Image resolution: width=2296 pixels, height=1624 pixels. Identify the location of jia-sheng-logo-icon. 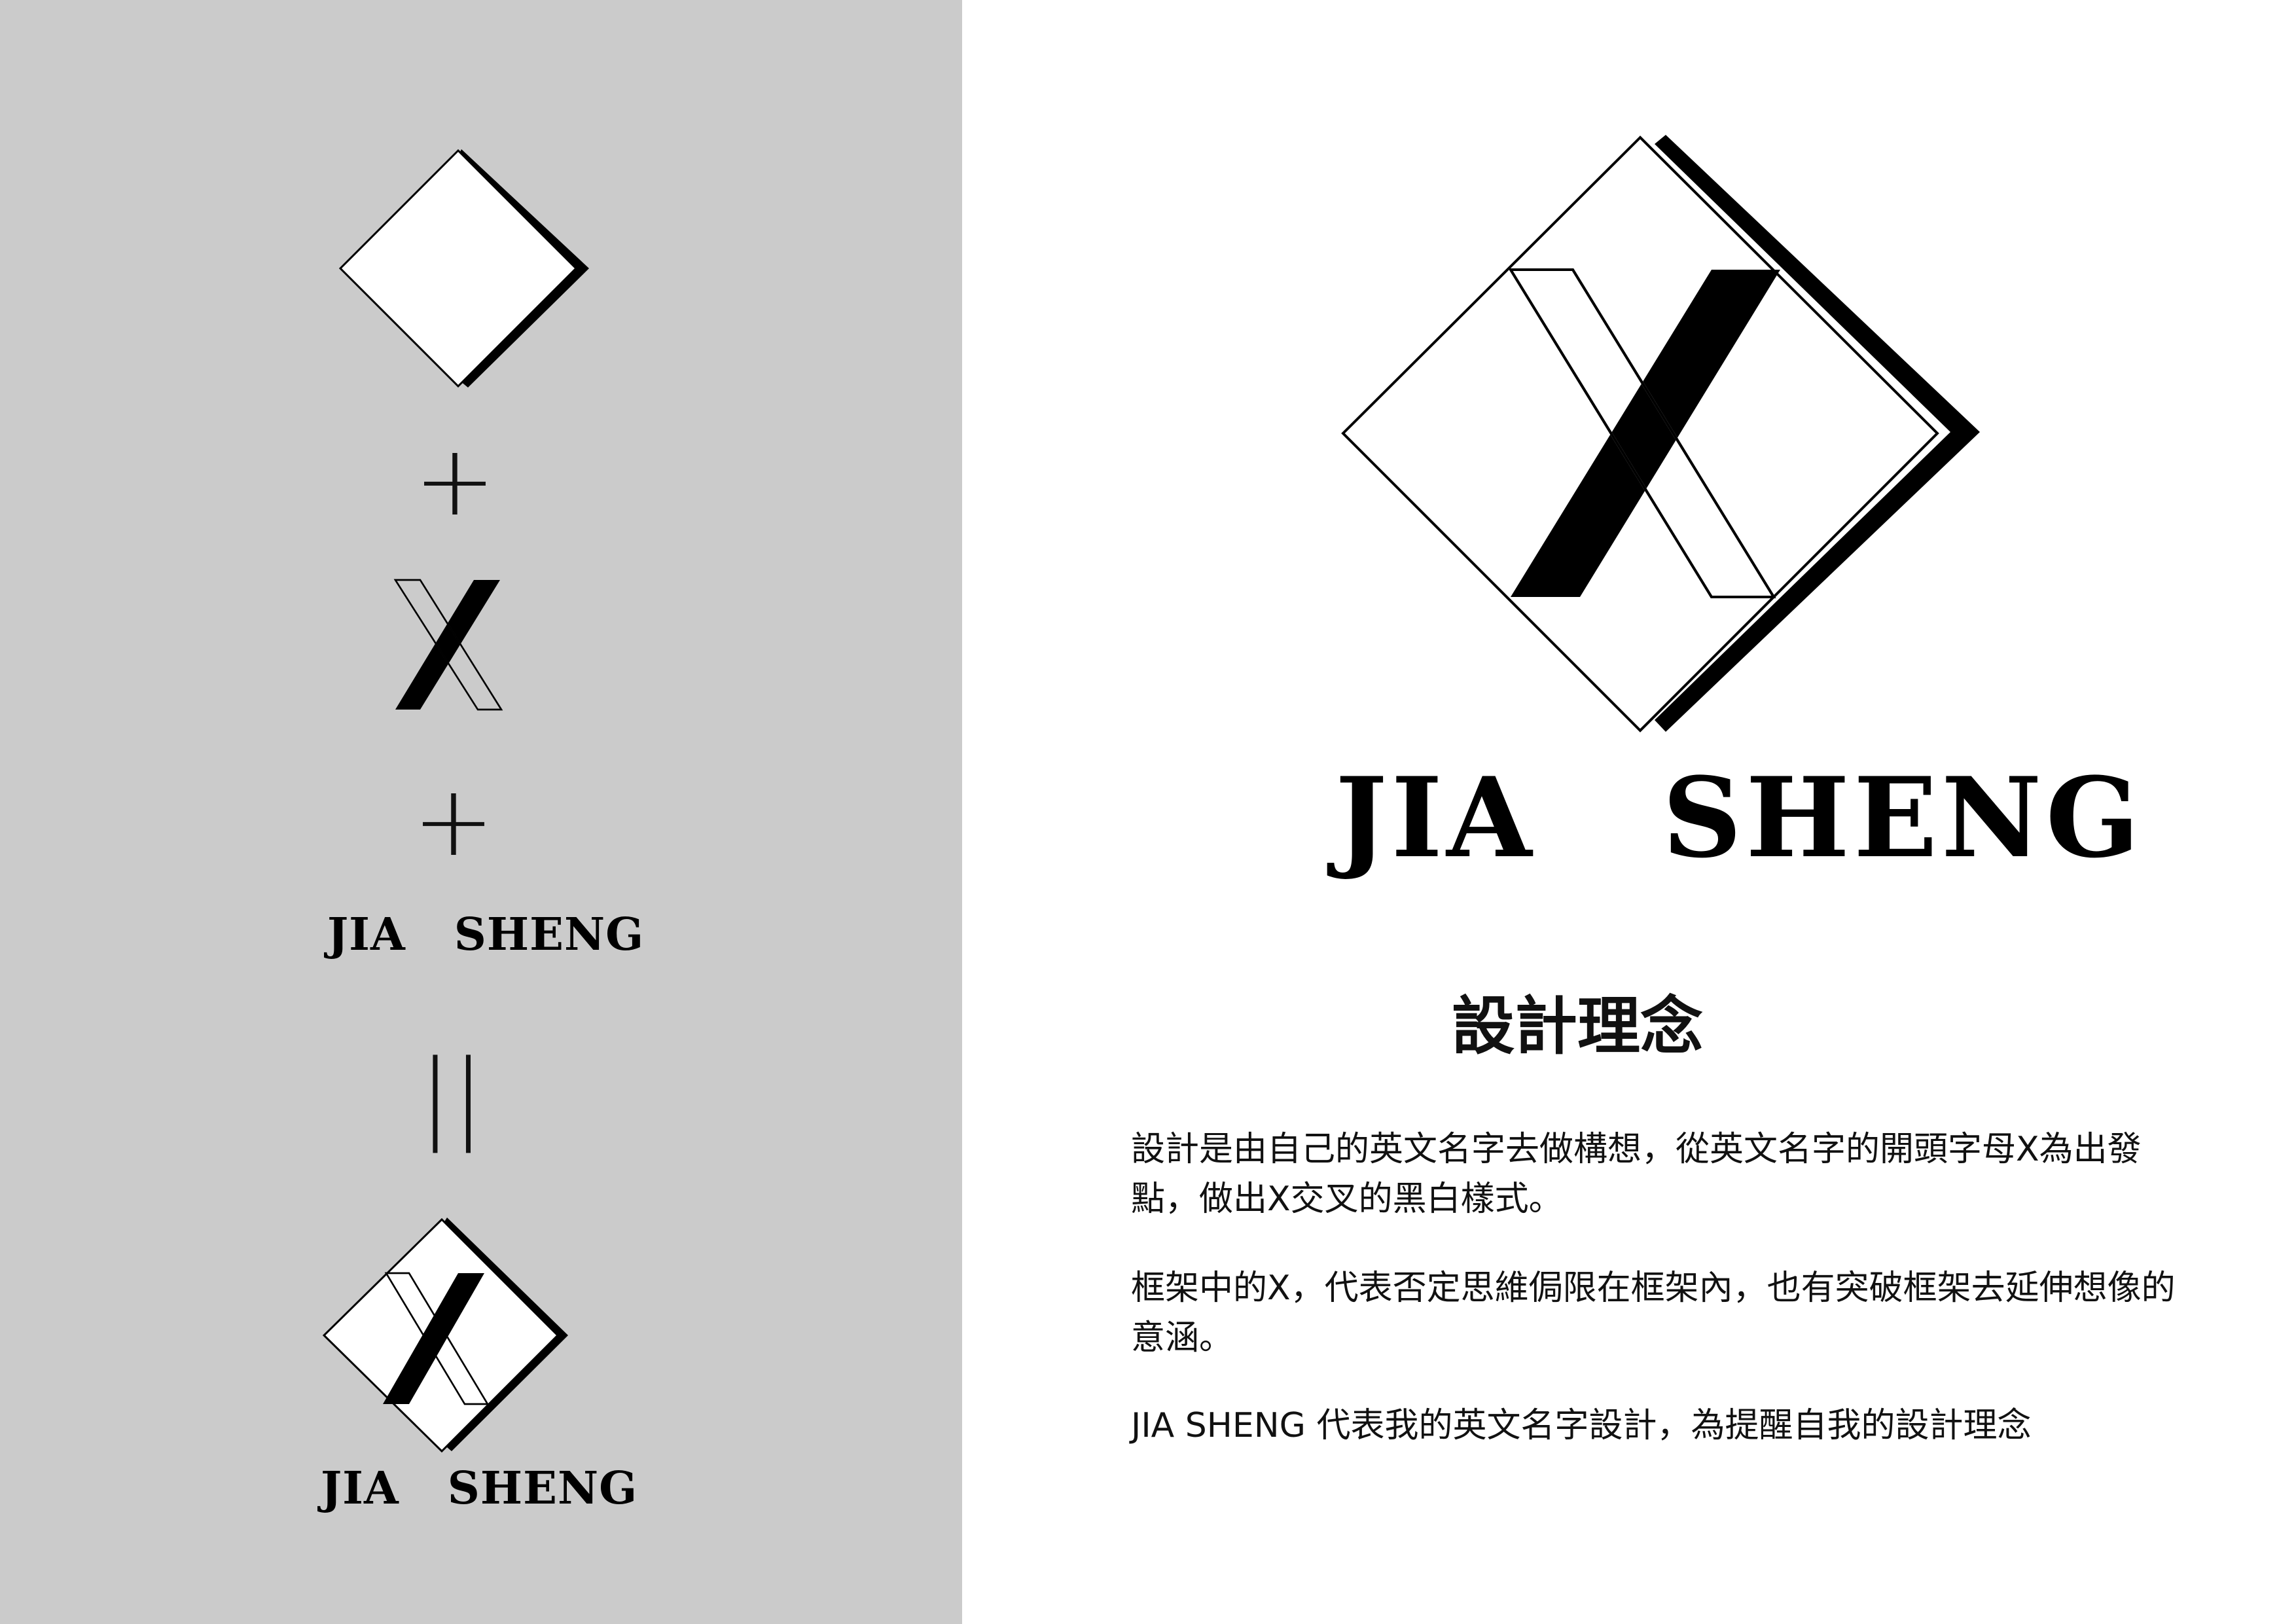
(1660, 433).